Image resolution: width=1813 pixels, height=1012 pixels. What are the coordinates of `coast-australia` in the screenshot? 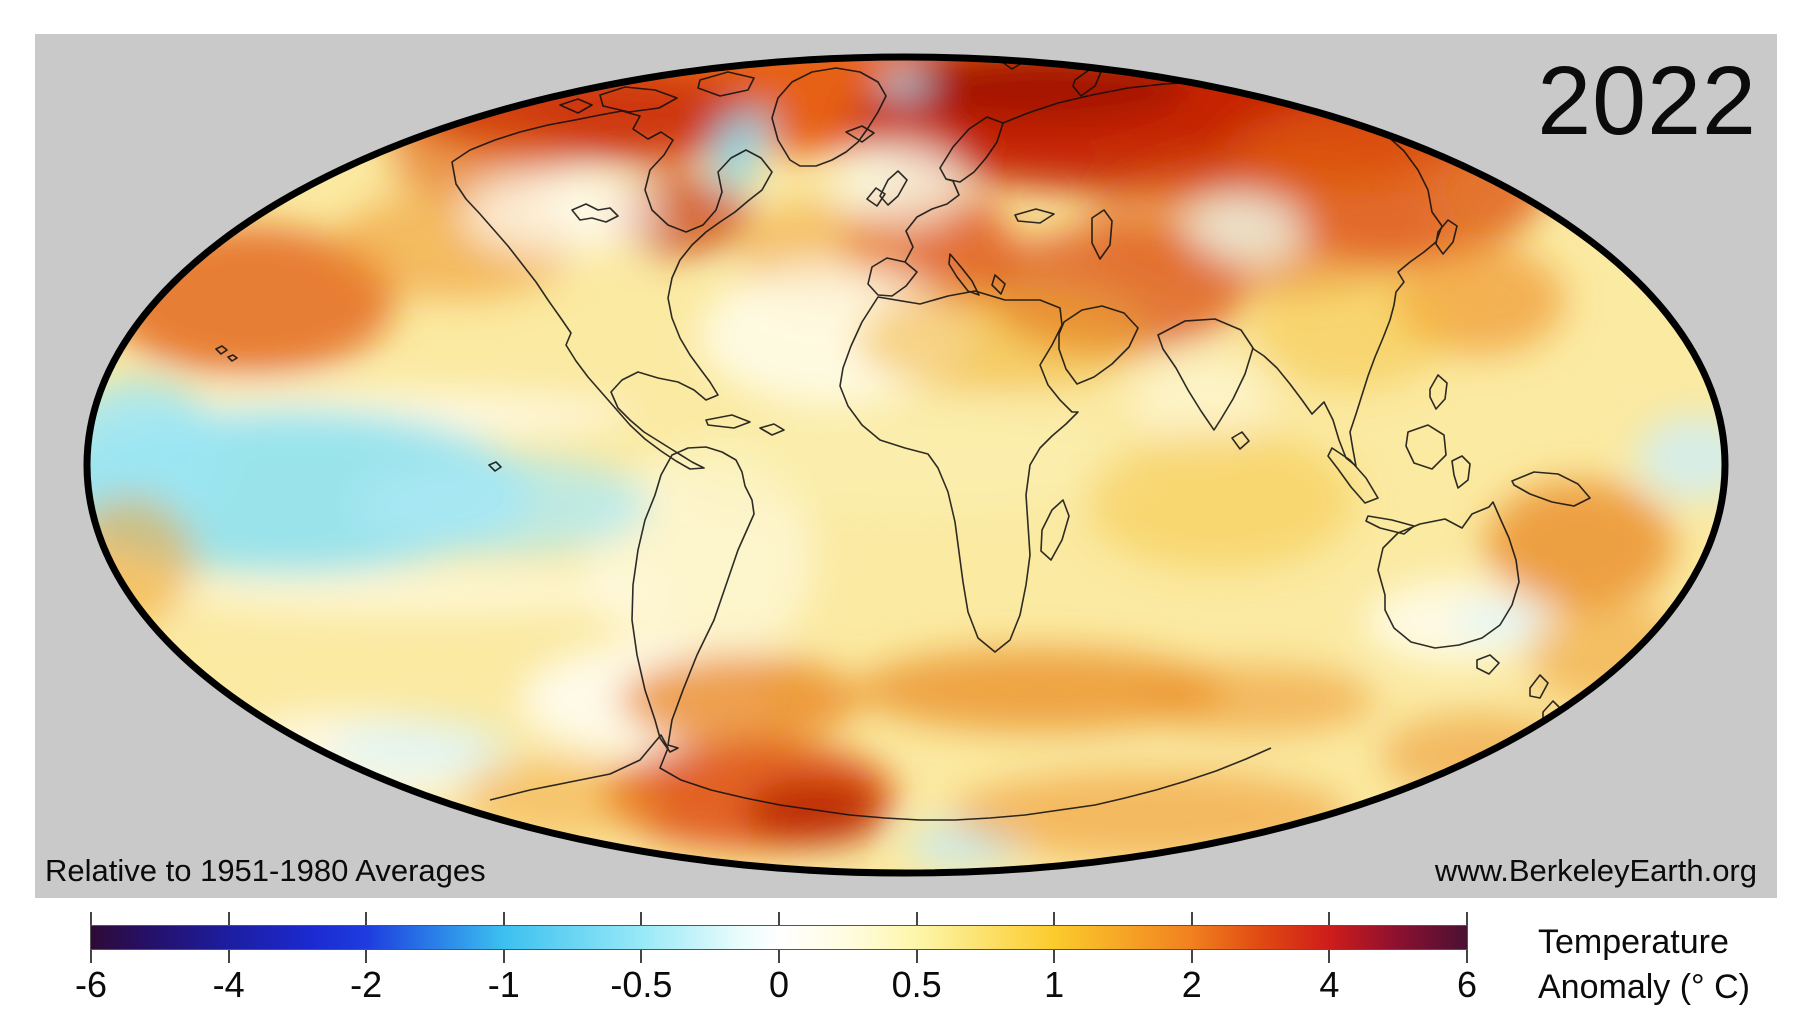 It's located at (1448, 588).